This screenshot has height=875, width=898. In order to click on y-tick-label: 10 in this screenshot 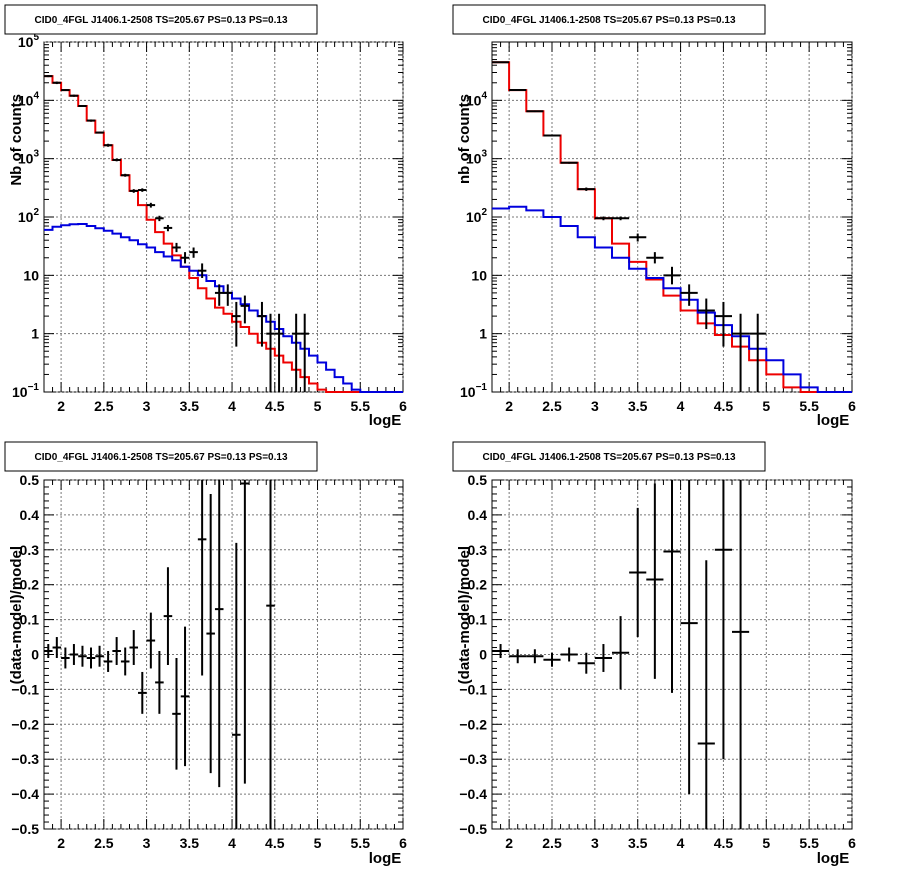, I will do `click(479, 275)`.